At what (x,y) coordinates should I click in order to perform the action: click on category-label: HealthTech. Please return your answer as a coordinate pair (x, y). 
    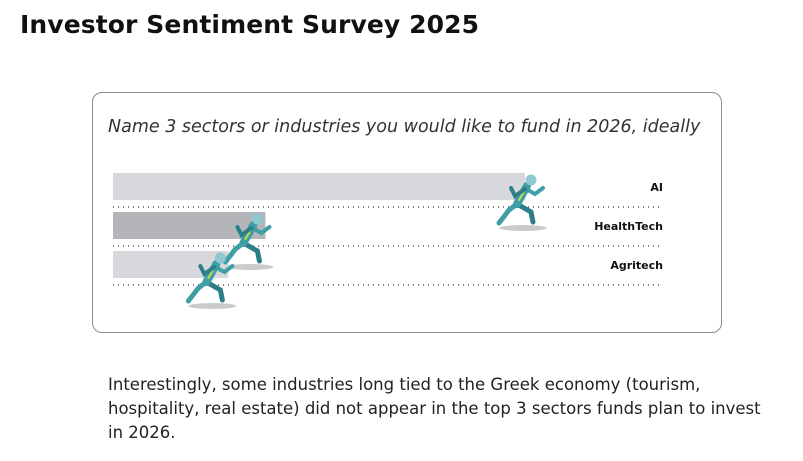
    Looking at the image, I should click on (628, 226).